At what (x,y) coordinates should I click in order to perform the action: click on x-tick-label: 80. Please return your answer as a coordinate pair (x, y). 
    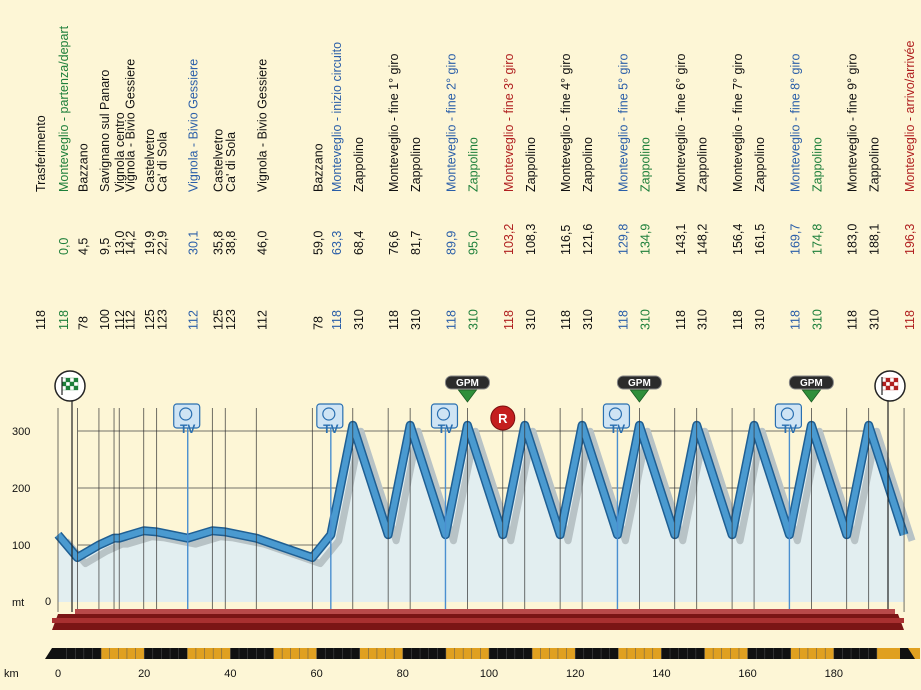
    Looking at the image, I should click on (403, 674).